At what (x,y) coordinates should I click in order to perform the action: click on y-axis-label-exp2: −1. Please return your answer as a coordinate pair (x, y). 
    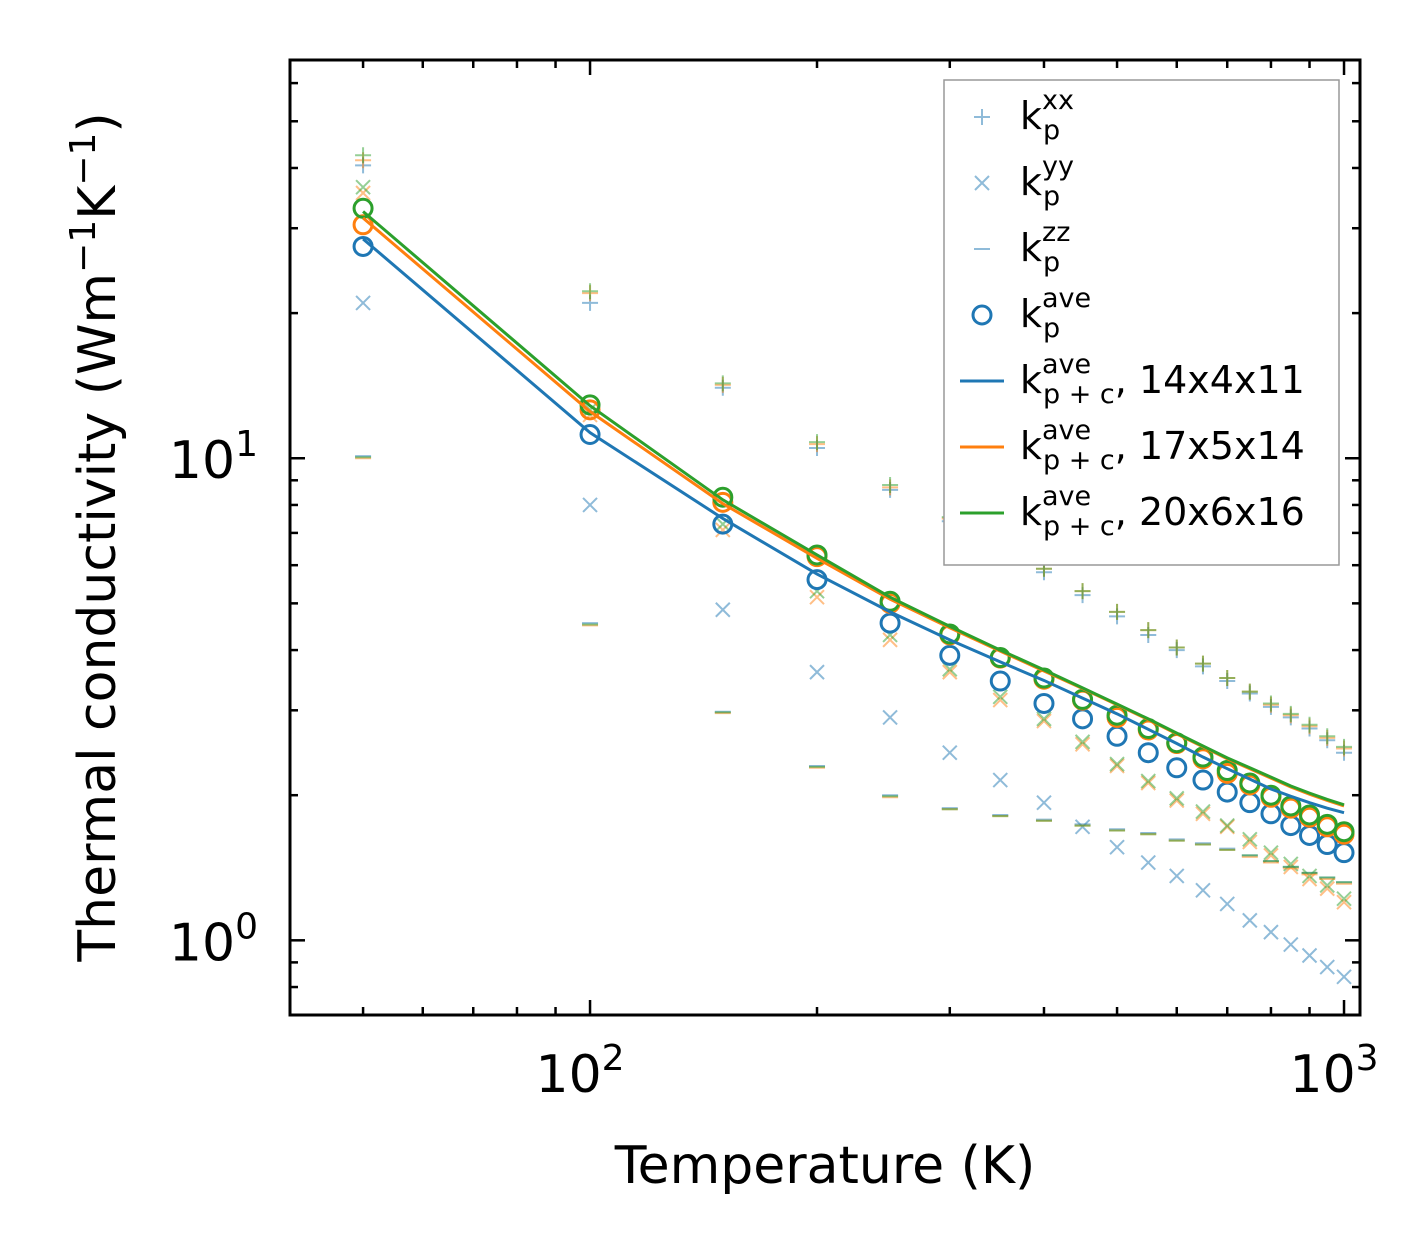
    Looking at the image, I should click on (83, 159).